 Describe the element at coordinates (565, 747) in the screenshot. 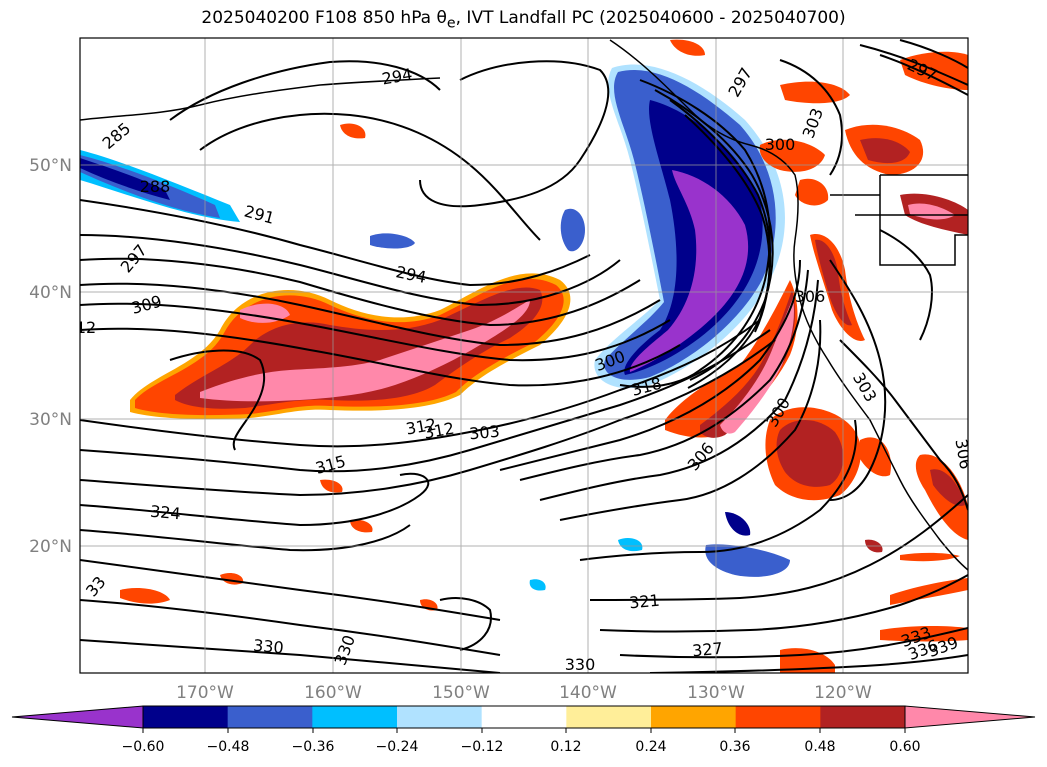

I see `colorbar-tick-label: 0.12` at that location.